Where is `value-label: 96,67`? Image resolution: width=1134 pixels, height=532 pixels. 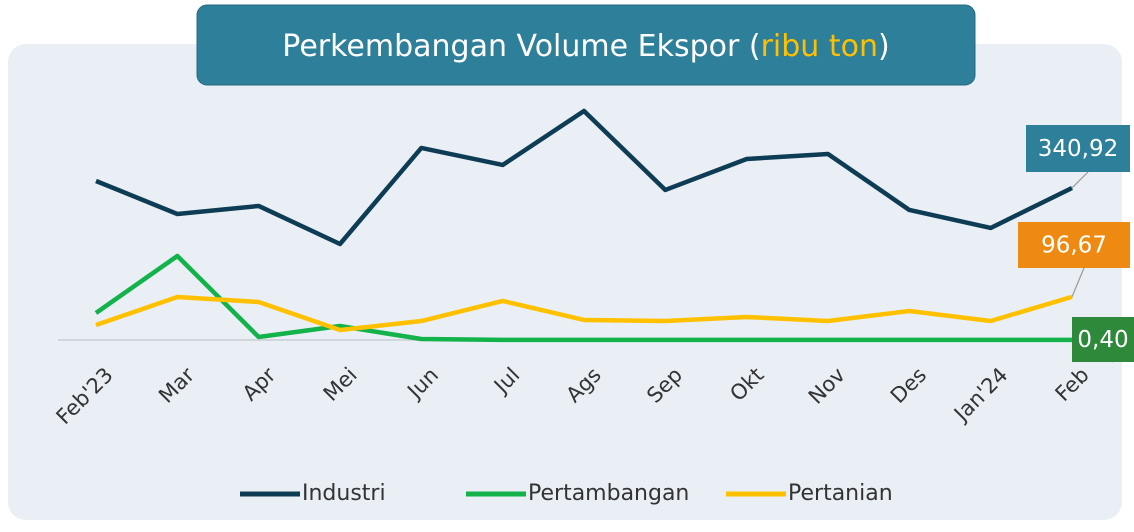 value-label: 96,67 is located at coordinates (1074, 246).